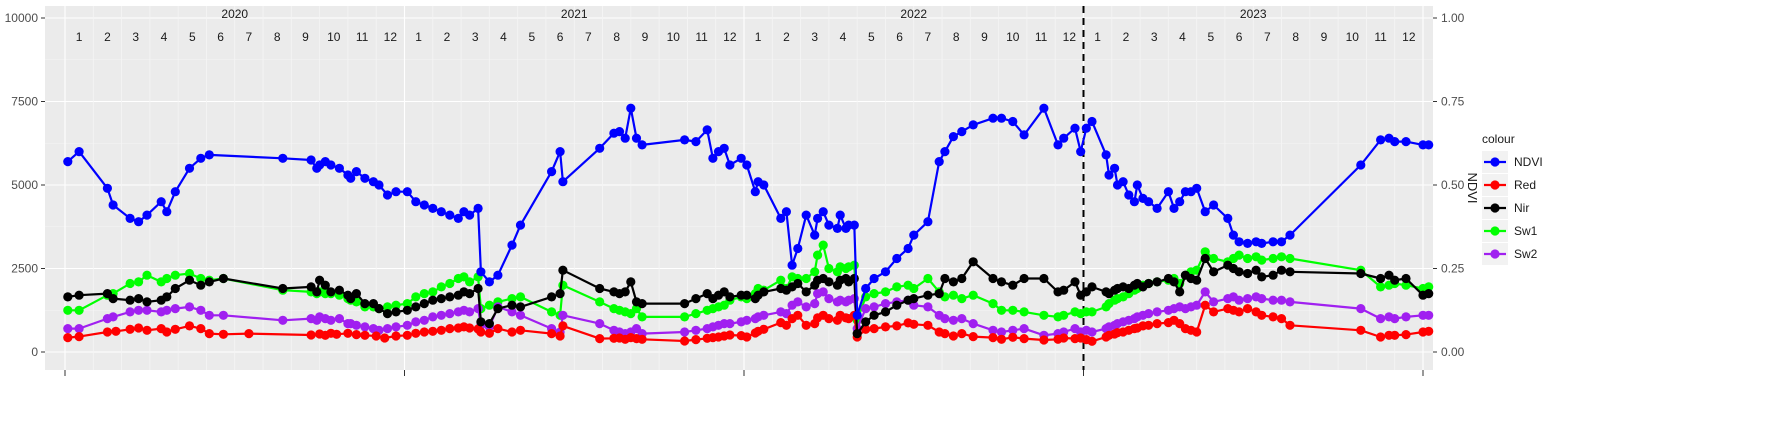  I want to click on series-red, so click(748, 323).